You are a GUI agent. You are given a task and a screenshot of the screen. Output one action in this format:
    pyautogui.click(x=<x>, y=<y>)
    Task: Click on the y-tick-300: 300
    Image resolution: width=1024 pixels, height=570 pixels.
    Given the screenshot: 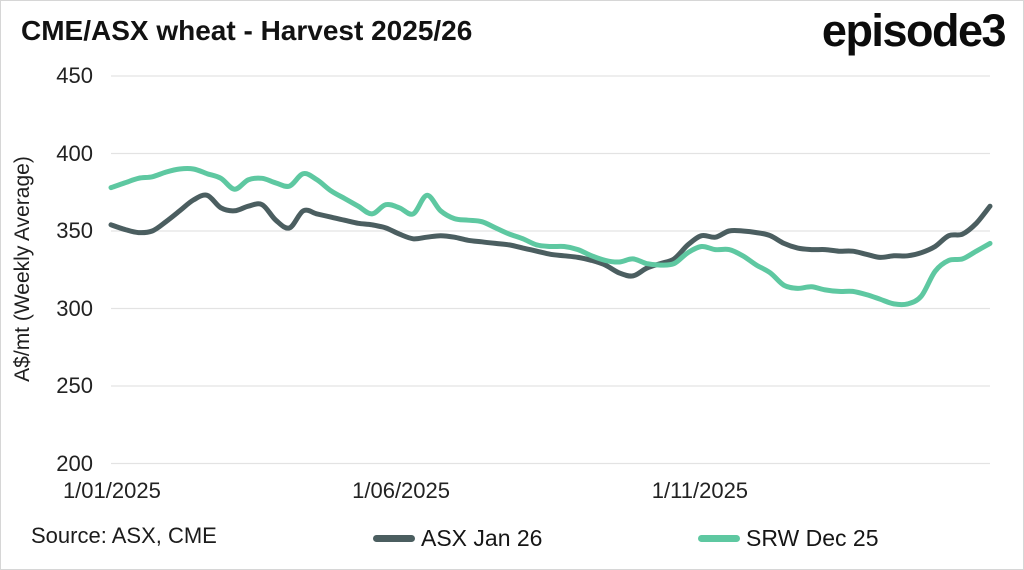 What is the action you would take?
    pyautogui.click(x=74, y=308)
    